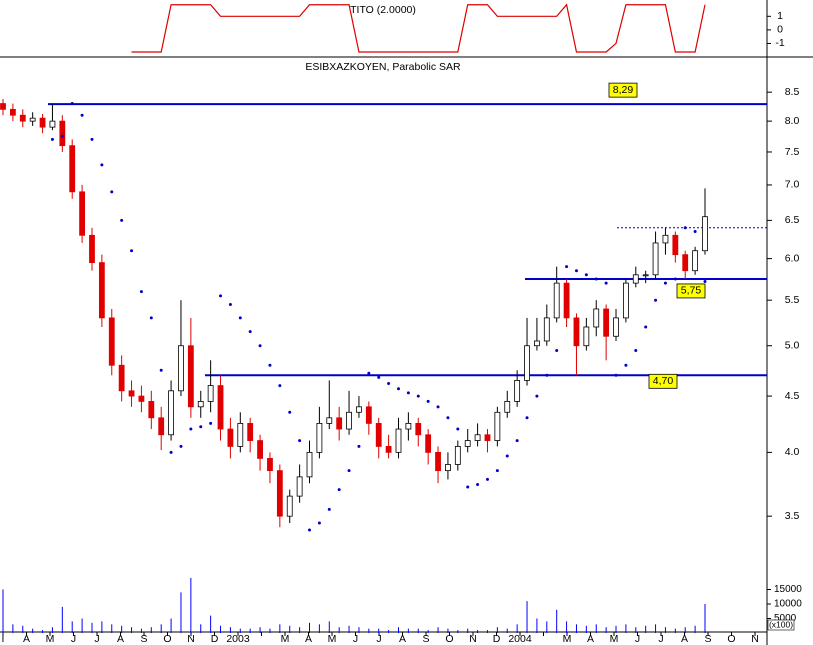  I want to click on x-tick-label: 2003, so click(238, 639).